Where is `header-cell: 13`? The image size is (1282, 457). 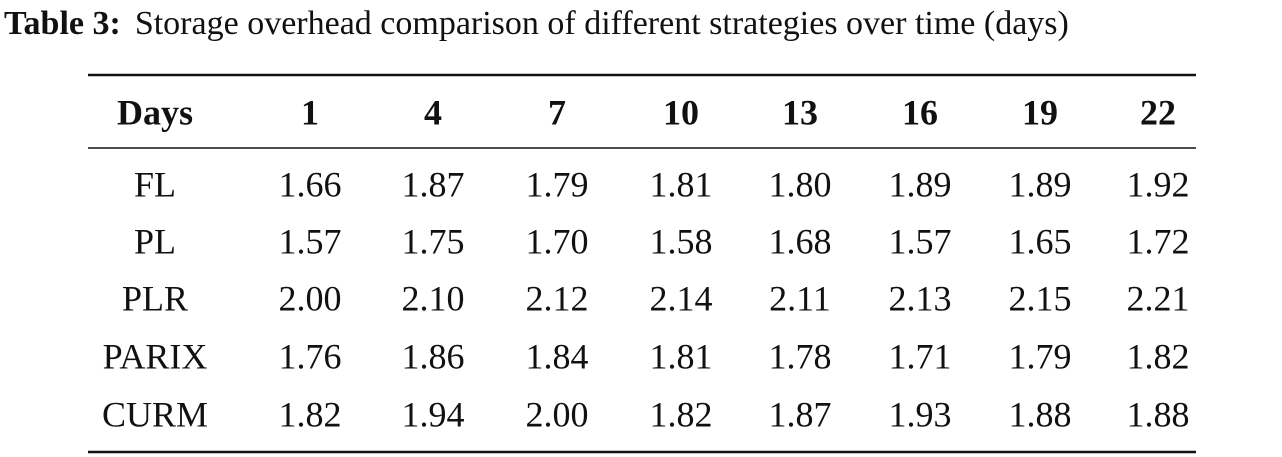 header-cell: 13 is located at coordinates (800, 112).